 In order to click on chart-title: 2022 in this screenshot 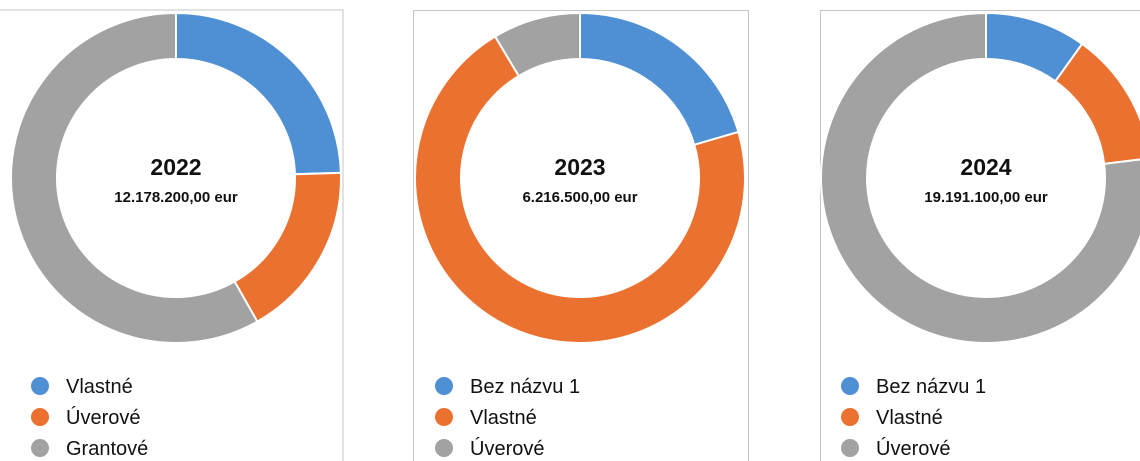, I will do `click(175, 167)`.